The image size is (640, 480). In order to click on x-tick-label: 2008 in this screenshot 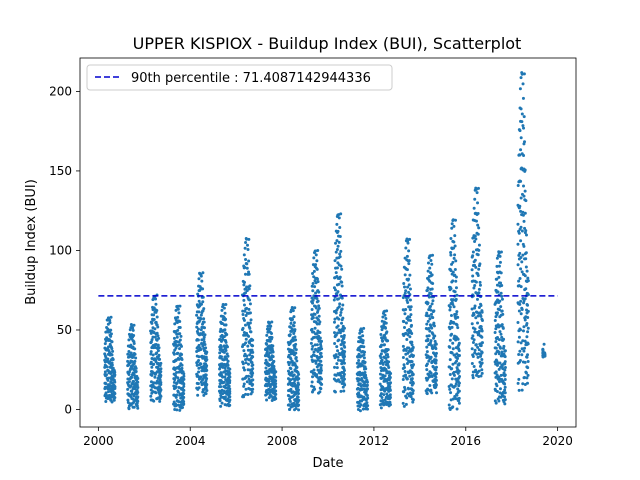, I will do `click(282, 441)`.